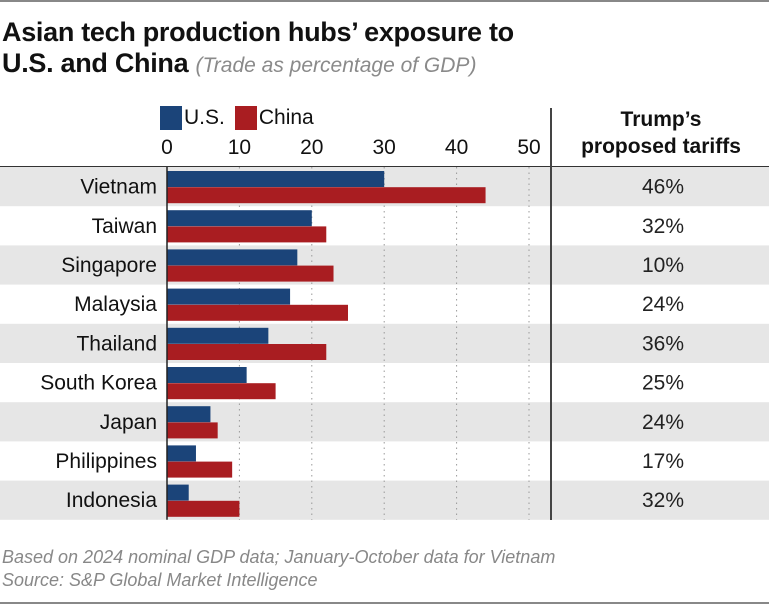 The image size is (769, 605). Describe the element at coordinates (663, 265) in the screenshot. I see `tariff-value: 10%` at that location.